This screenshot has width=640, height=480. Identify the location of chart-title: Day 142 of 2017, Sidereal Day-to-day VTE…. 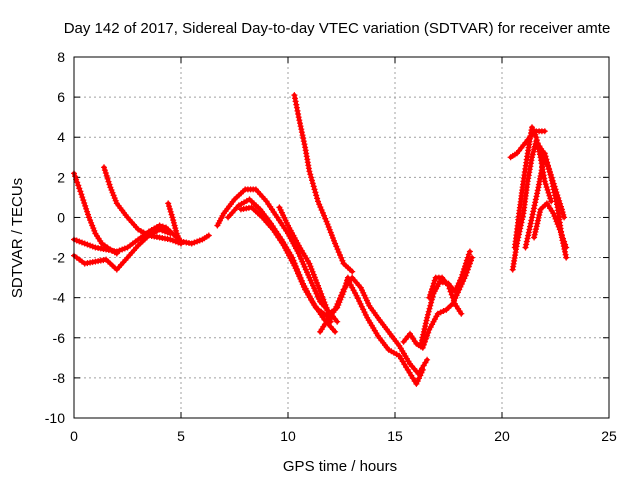
(337, 28).